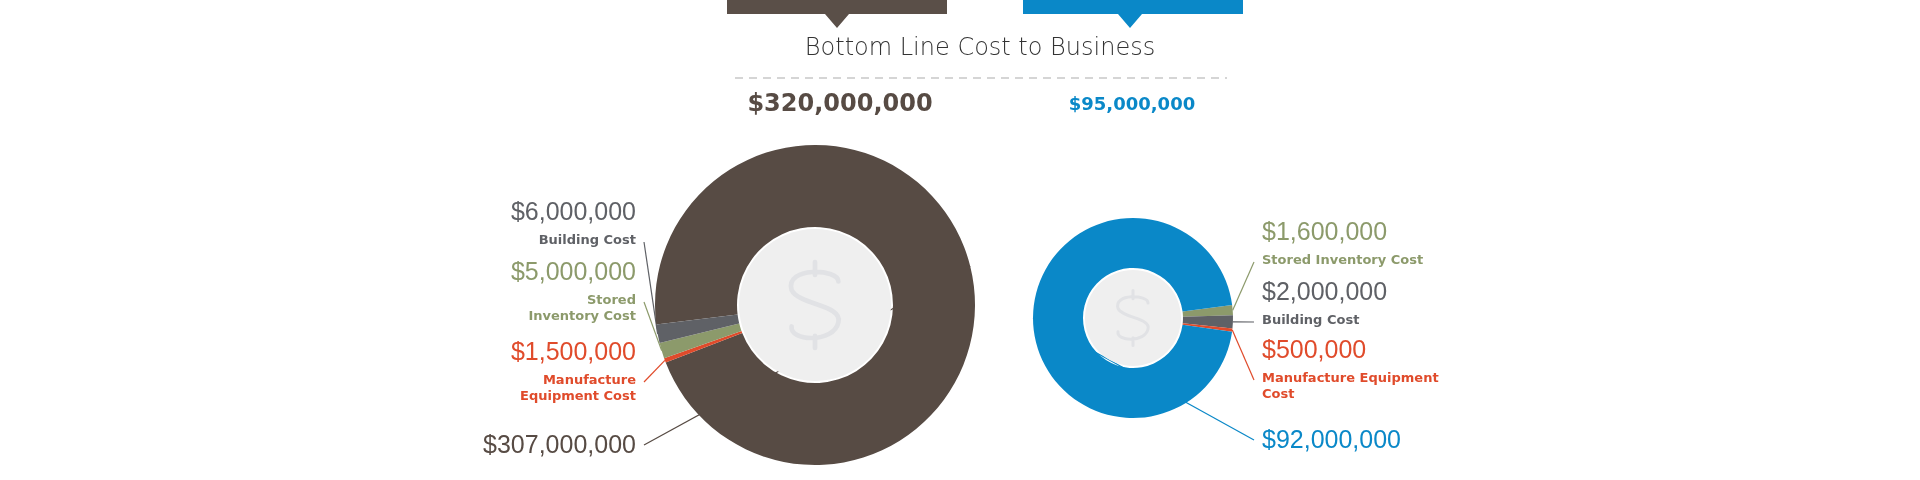  What do you see at coordinates (1332, 439) in the screenshot?
I see `data-label: $92,000,000` at bounding box center [1332, 439].